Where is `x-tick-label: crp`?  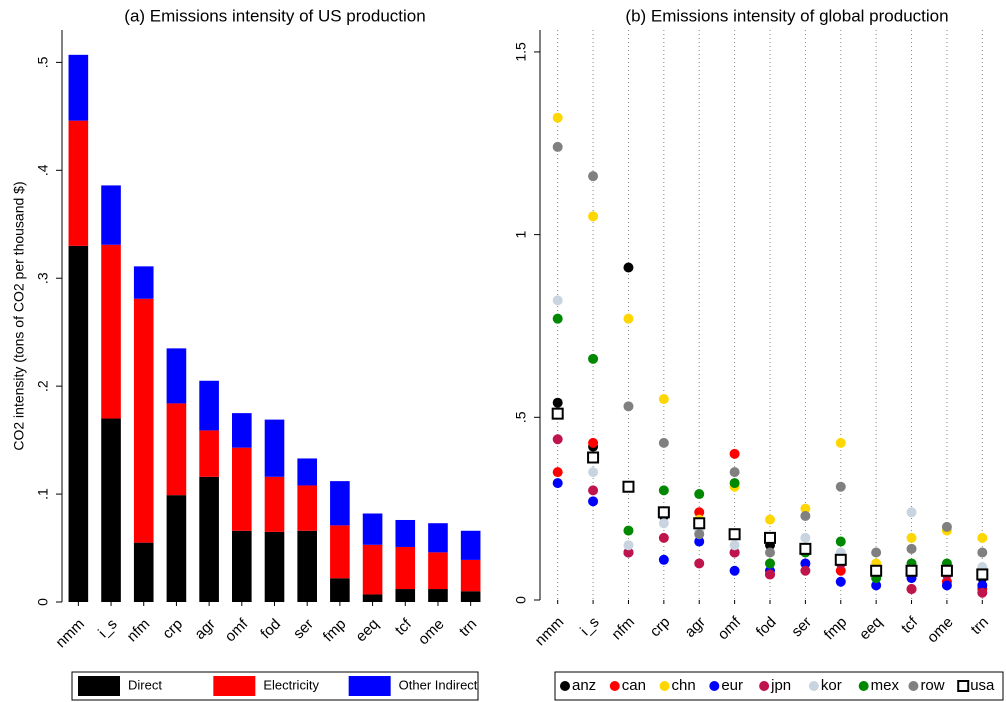
x-tick-label: crp is located at coordinates (172, 629).